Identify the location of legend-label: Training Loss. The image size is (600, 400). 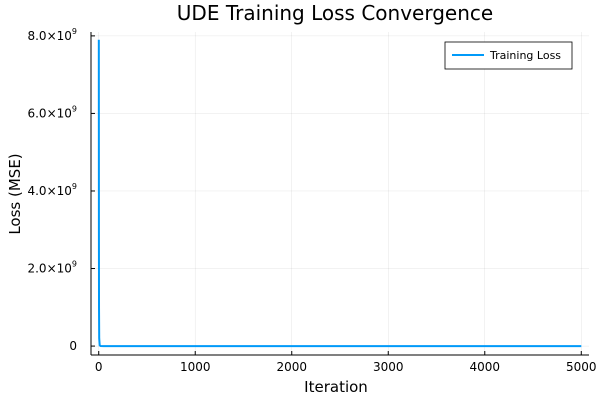
(525, 55).